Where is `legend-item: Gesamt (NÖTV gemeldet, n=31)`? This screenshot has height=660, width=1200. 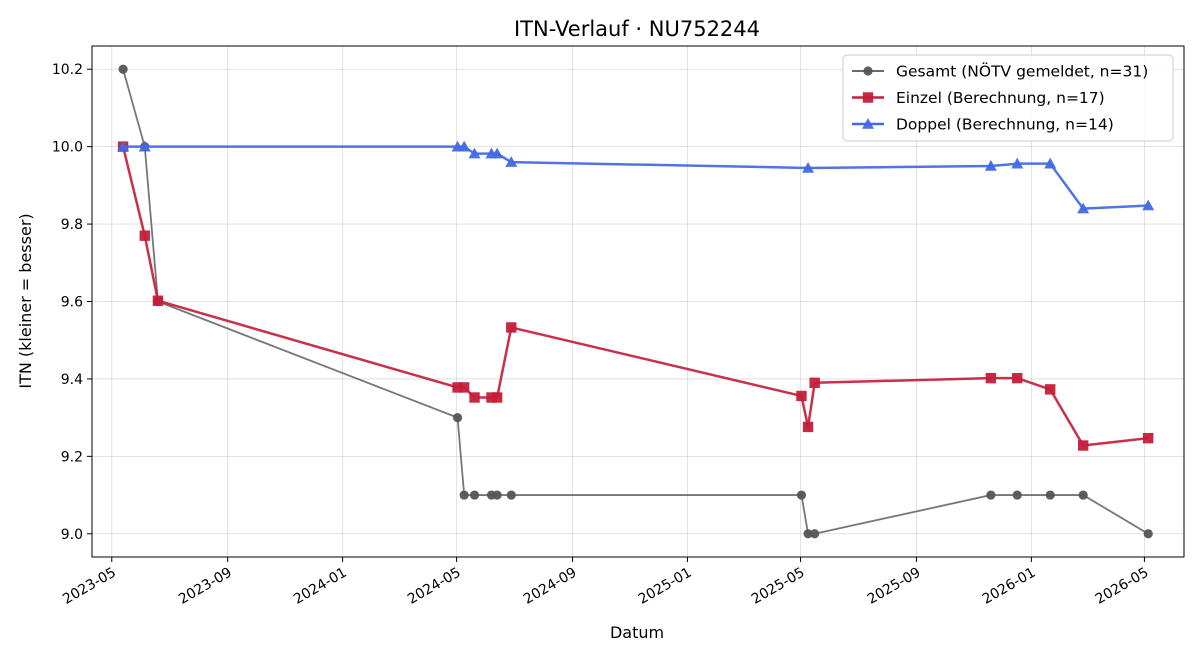 legend-item: Gesamt (NÖTV gemeldet, n=31) is located at coordinates (1000, 71).